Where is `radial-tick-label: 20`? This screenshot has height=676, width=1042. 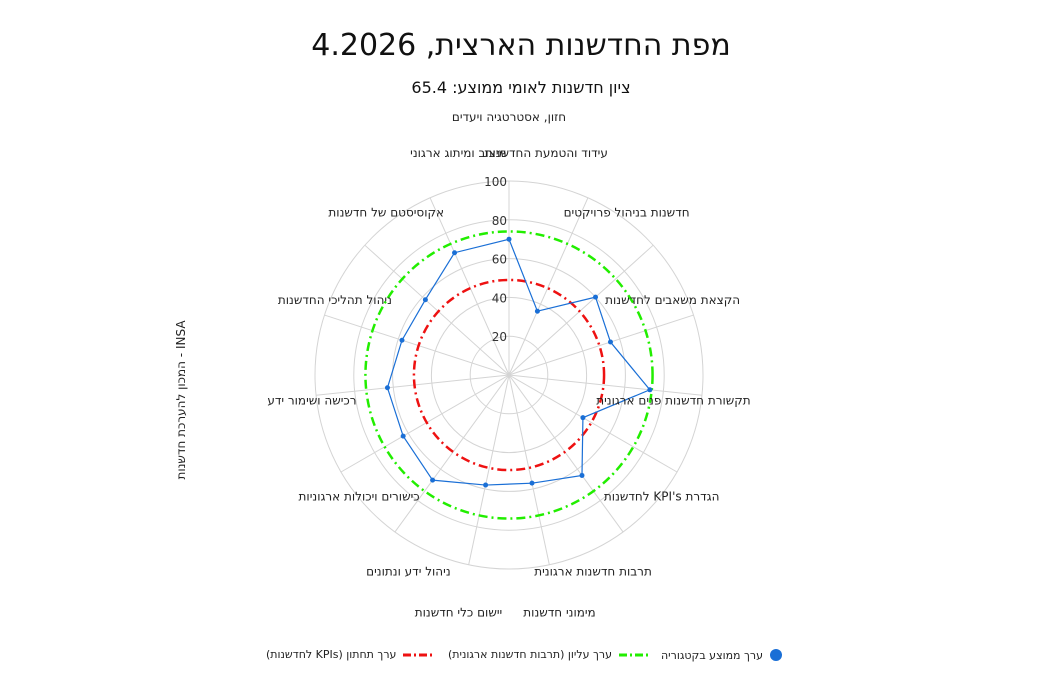 radial-tick-label: 20 is located at coordinates (499, 337).